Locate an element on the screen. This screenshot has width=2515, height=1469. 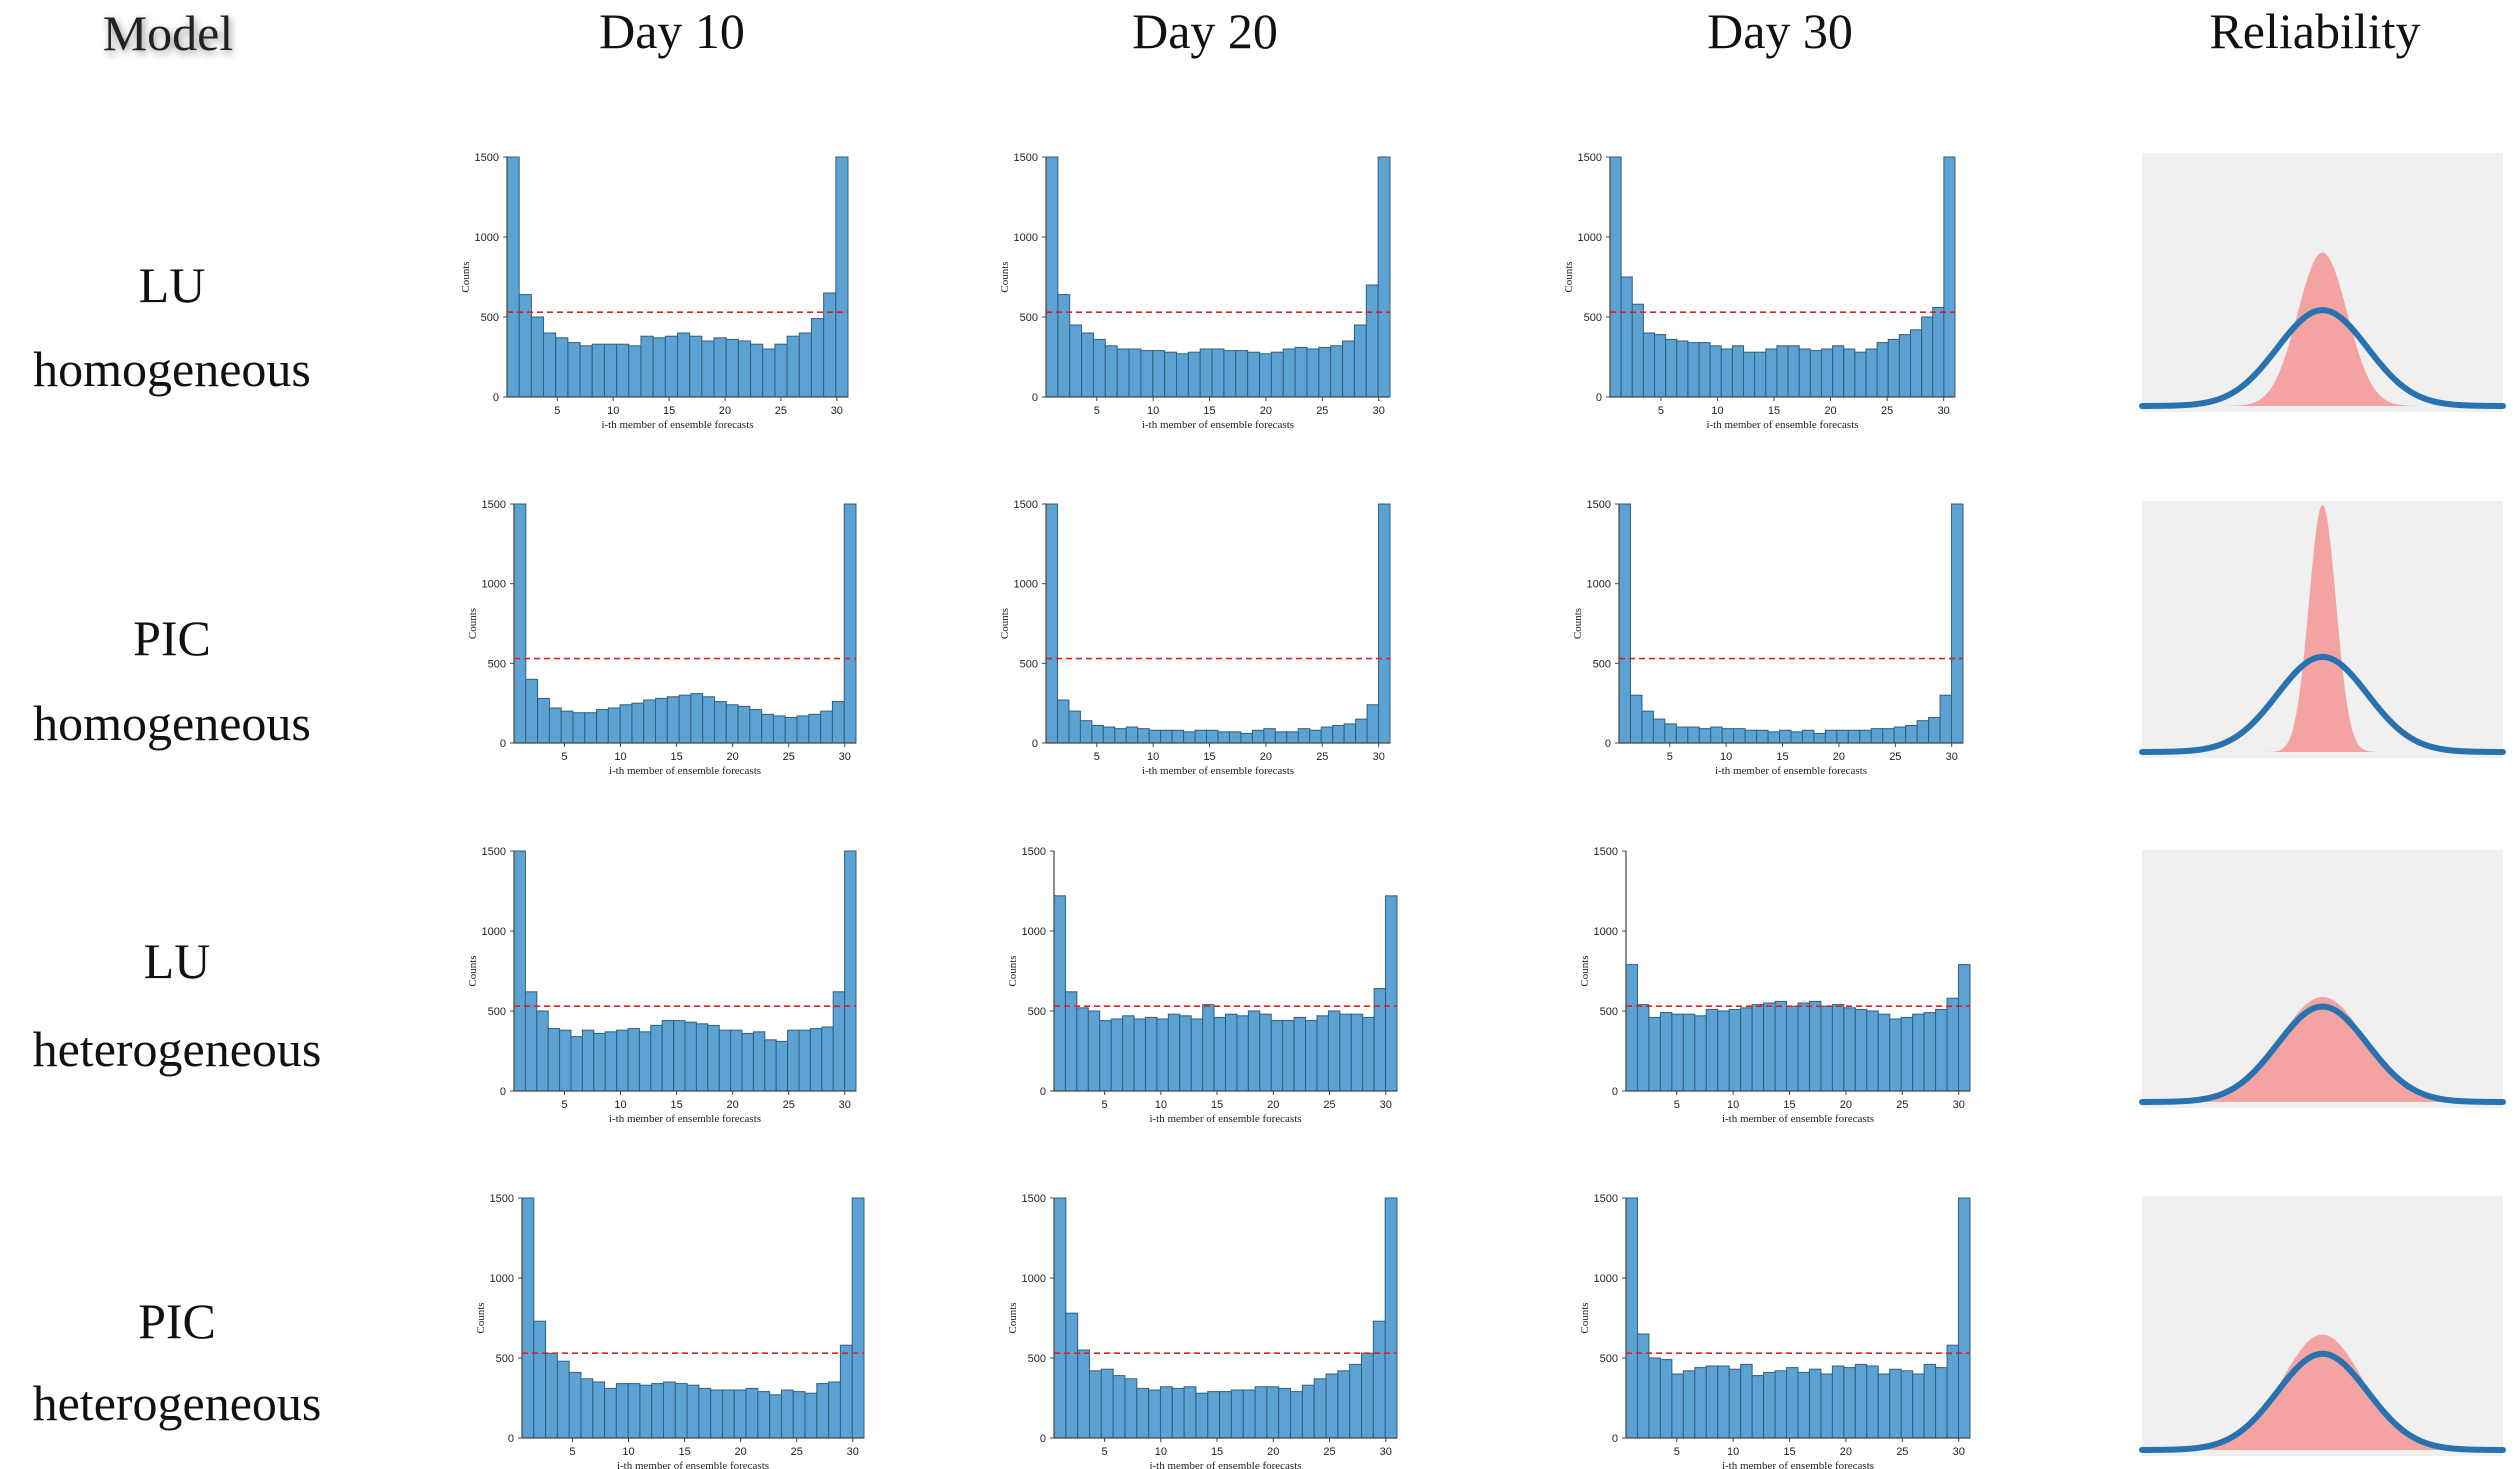
column-header-day-30: Day 30 is located at coordinates (1780, 31).